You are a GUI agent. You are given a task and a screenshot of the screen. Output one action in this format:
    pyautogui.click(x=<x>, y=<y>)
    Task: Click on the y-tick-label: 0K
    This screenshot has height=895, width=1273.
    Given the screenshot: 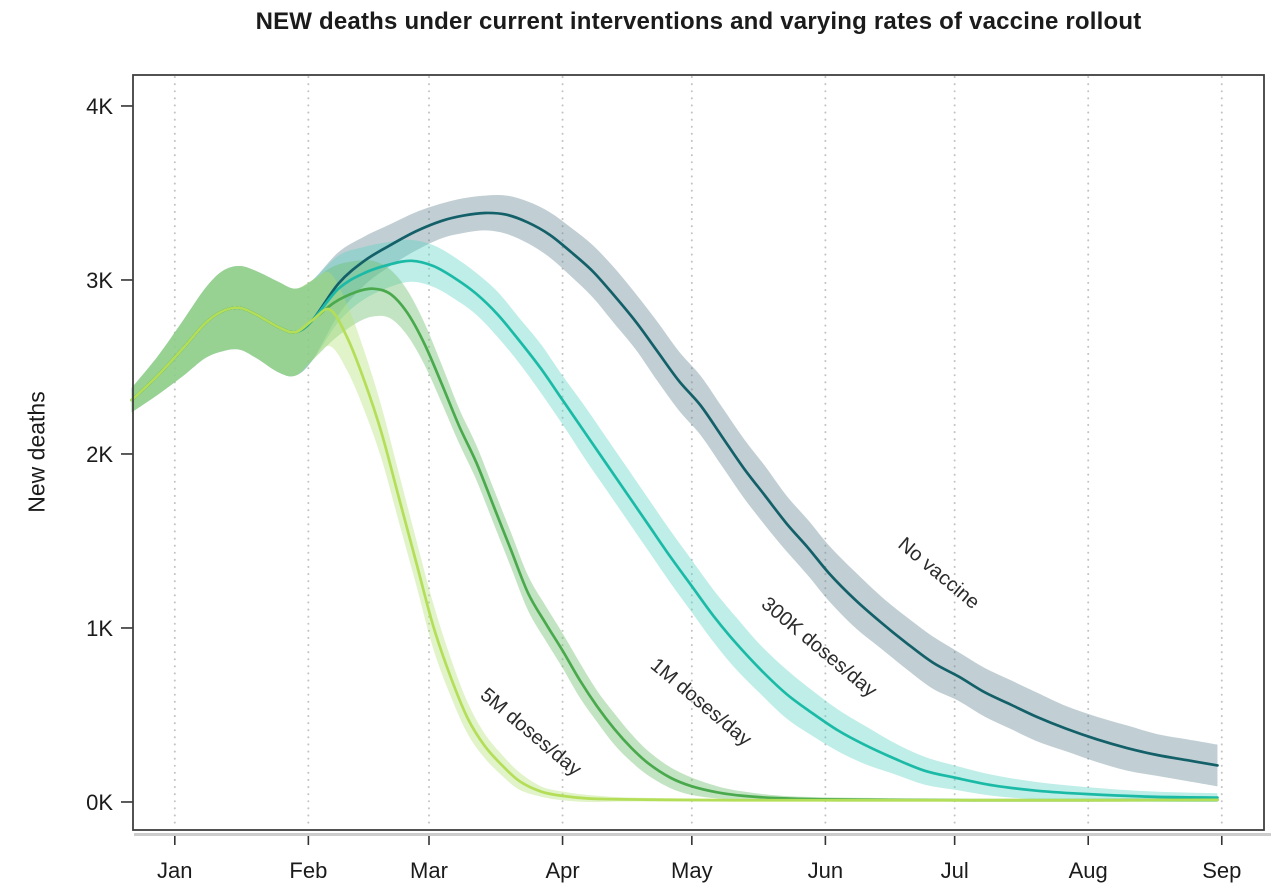 What is the action you would take?
    pyautogui.click(x=99, y=802)
    